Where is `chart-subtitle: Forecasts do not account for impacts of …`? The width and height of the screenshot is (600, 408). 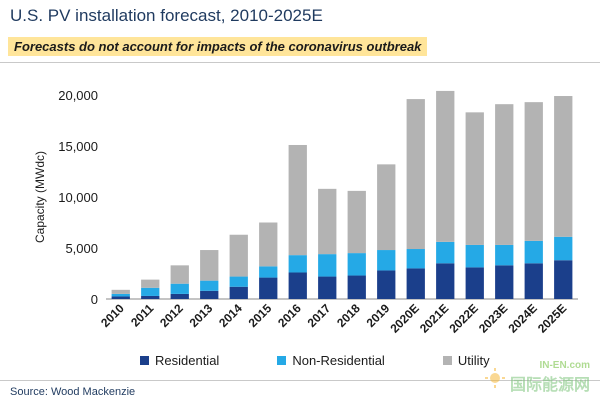
chart-subtitle: Forecasts do not account for impacts of … is located at coordinates (218, 46).